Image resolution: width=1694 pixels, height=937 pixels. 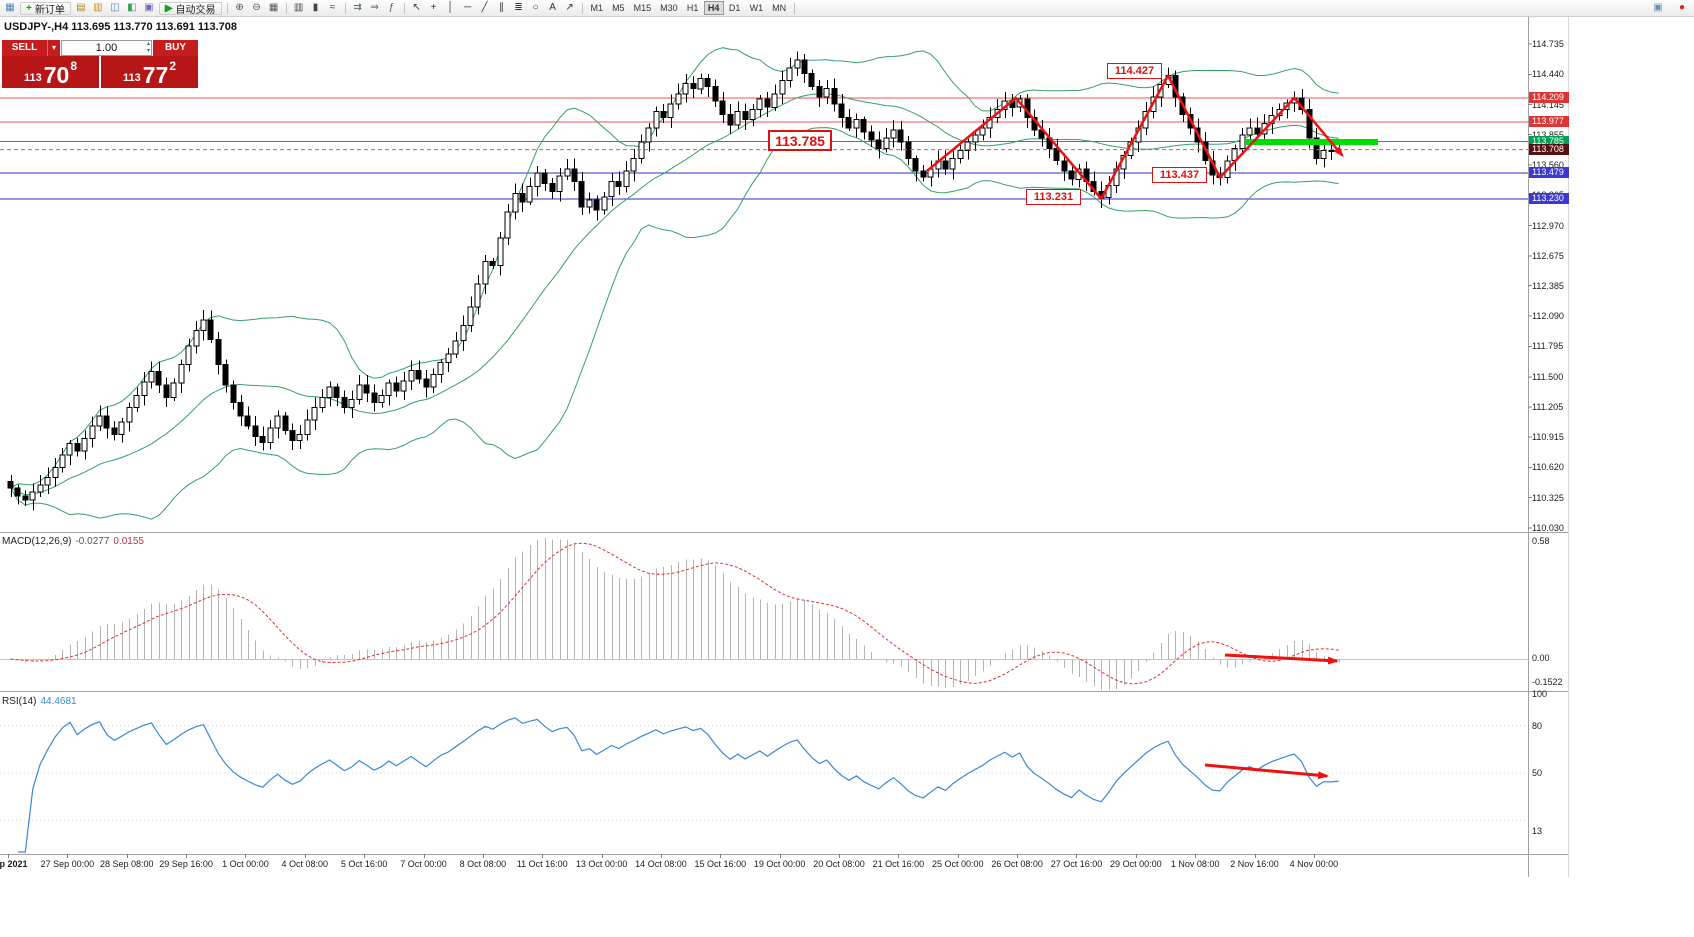 I want to click on horizontal-line-icon: ─, so click(x=468, y=7).